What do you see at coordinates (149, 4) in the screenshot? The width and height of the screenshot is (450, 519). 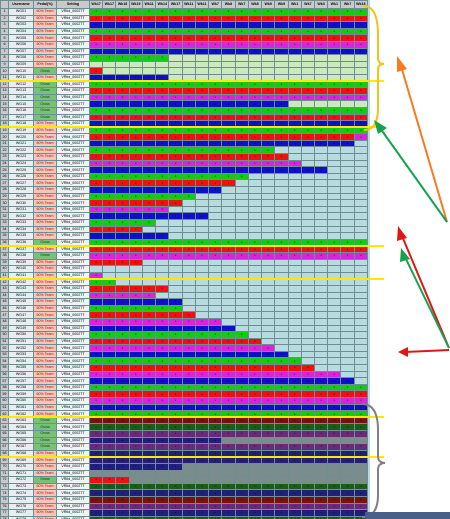 I see `column-header: Wk11` at bounding box center [149, 4].